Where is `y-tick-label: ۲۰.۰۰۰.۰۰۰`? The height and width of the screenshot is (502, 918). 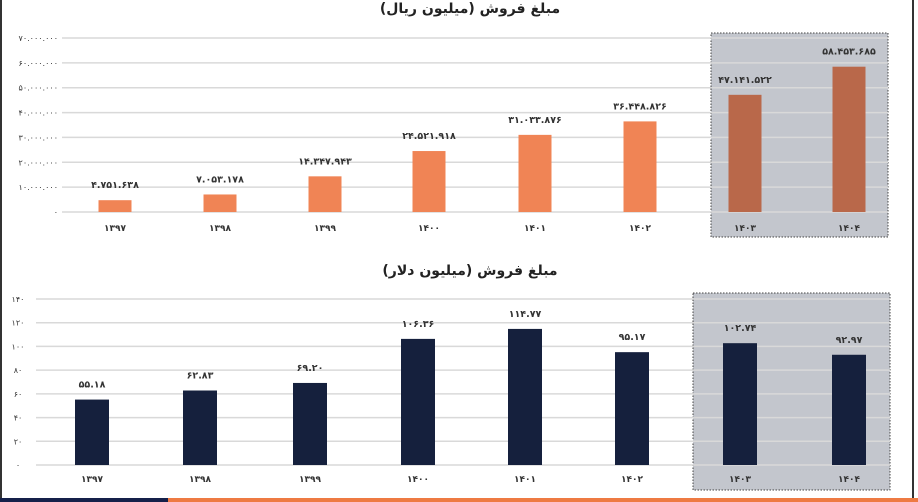
y-tick-label: ۲۰.۰۰۰.۰۰۰ is located at coordinates (38, 162).